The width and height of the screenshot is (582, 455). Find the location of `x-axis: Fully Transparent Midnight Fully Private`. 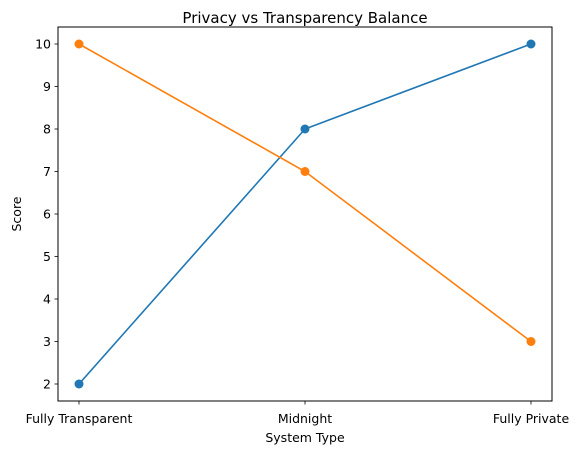

x-axis: Fully Transparent Midnight Fully Private is located at coordinates (298, 413).